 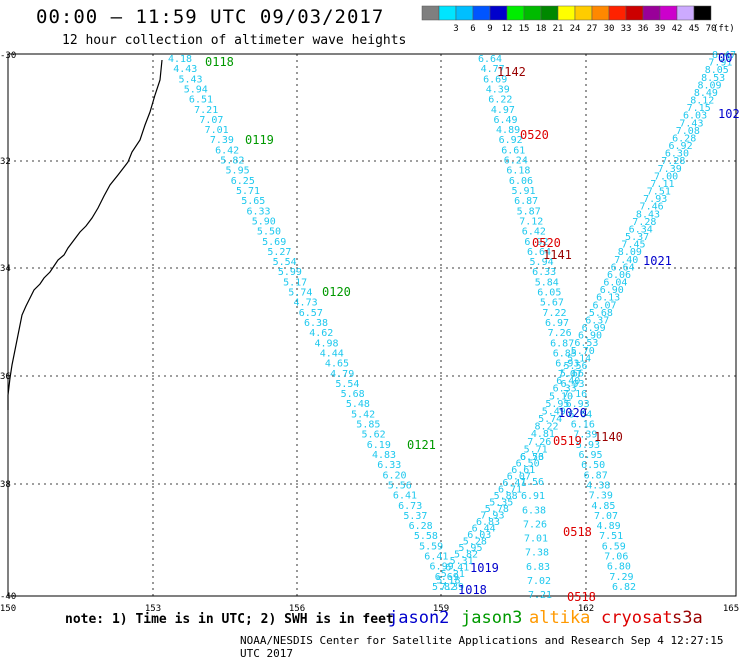 What do you see at coordinates (592, 29) in the screenshot?
I see `legend-tick-label: 27` at bounding box center [592, 29].